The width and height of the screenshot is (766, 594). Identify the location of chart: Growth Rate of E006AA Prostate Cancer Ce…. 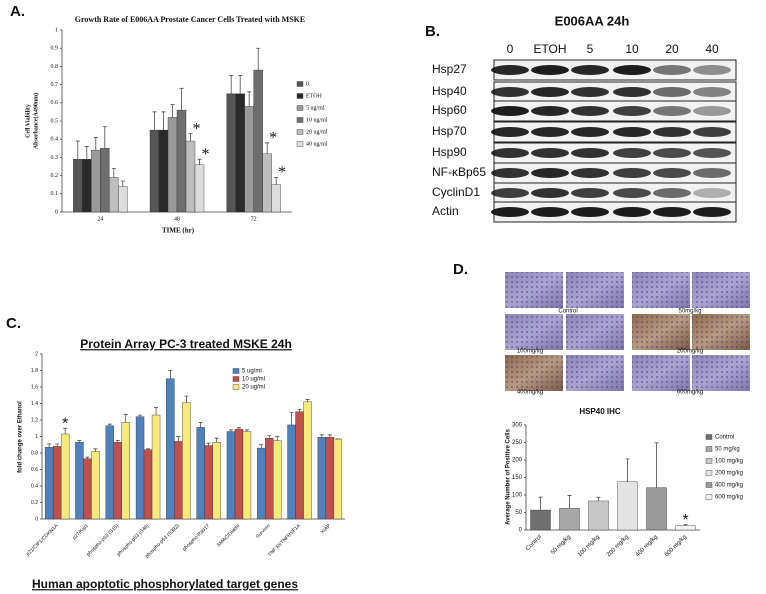
(176, 125).